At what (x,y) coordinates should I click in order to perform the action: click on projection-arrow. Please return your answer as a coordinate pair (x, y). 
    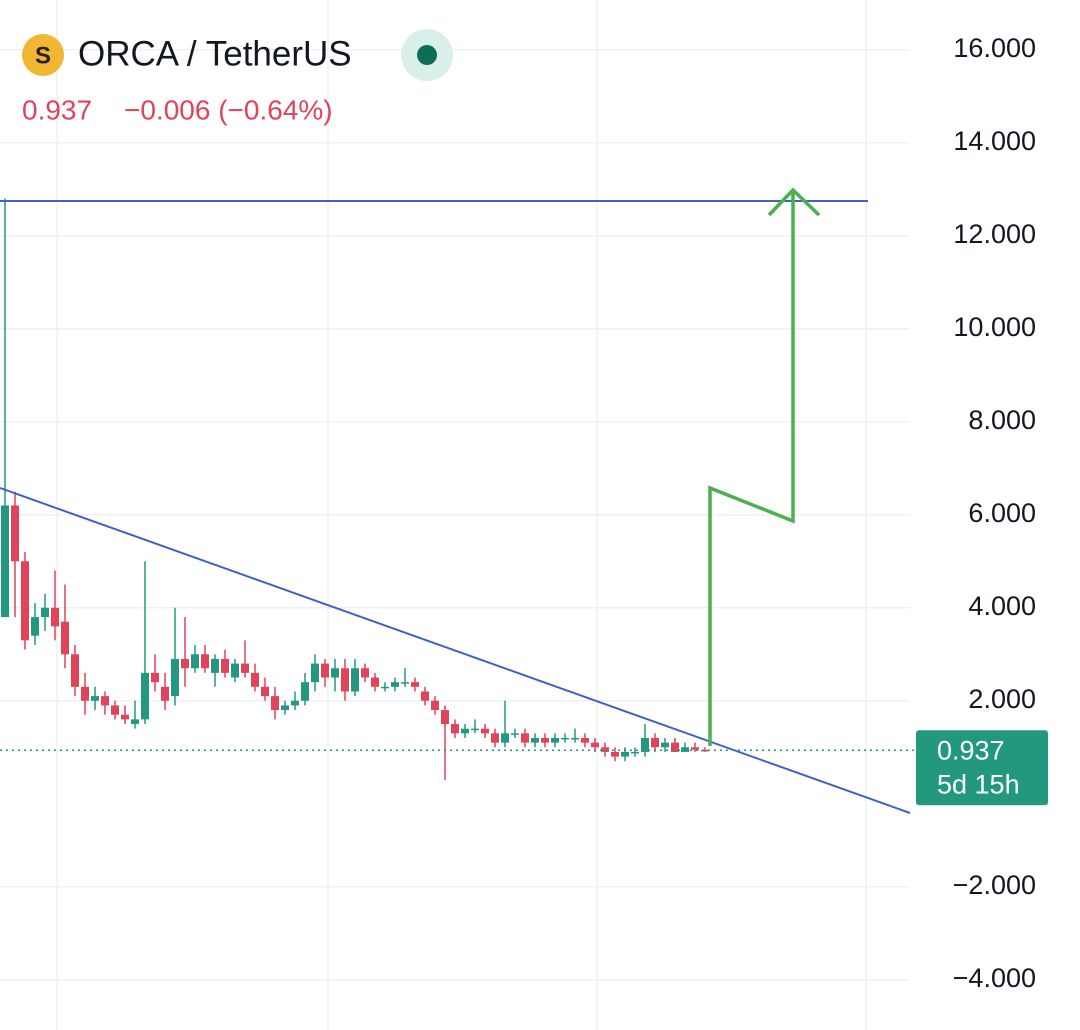
    Looking at the image, I should click on (751, 468).